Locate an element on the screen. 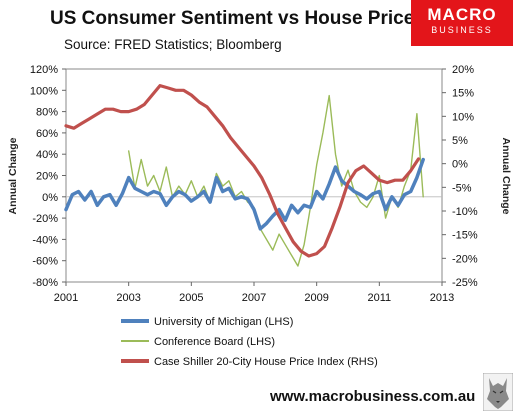  right-tick-label: 20% is located at coordinates (463, 70).